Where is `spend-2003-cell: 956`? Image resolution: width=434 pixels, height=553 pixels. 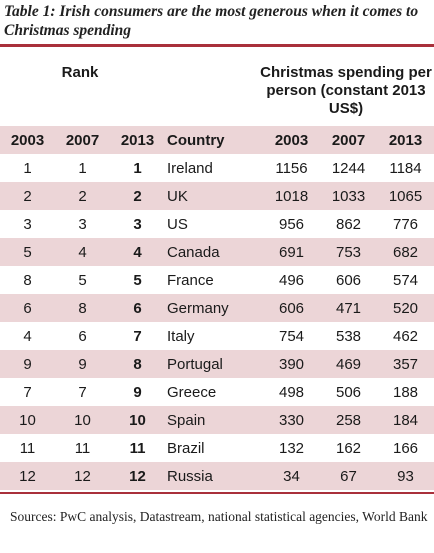
spend-2003-cell: 956 is located at coordinates (291, 224).